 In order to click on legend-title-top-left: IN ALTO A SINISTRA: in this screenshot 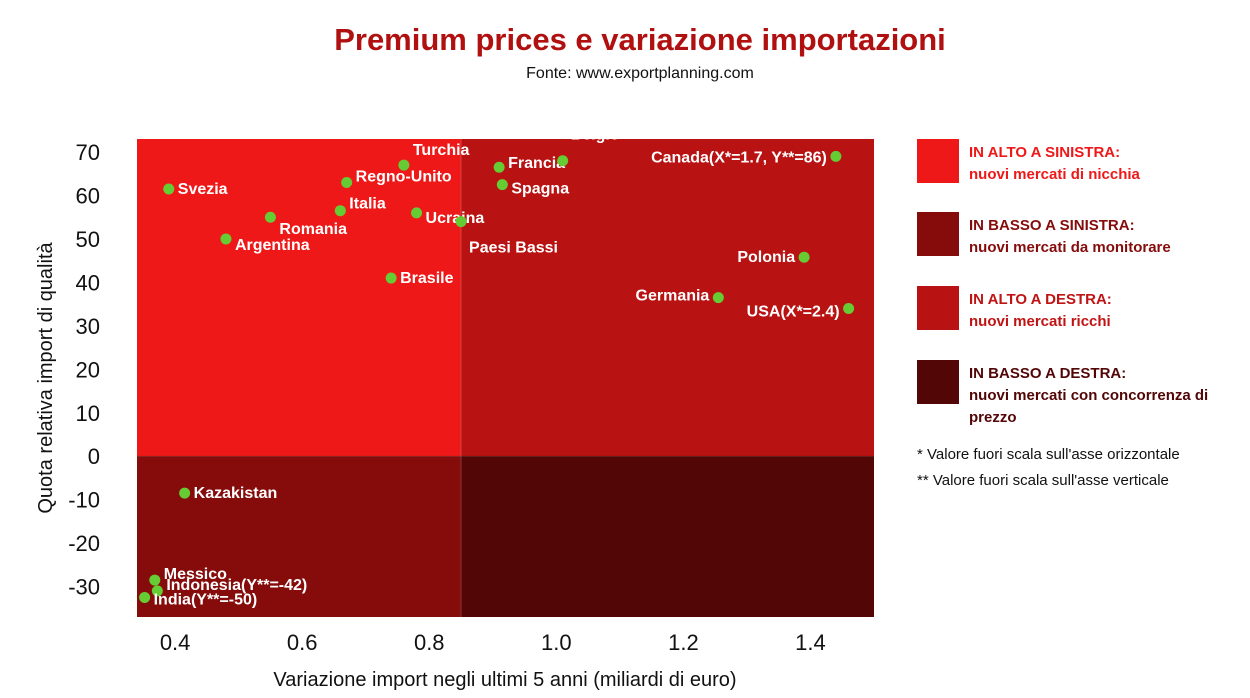, I will do `click(1045, 152)`.